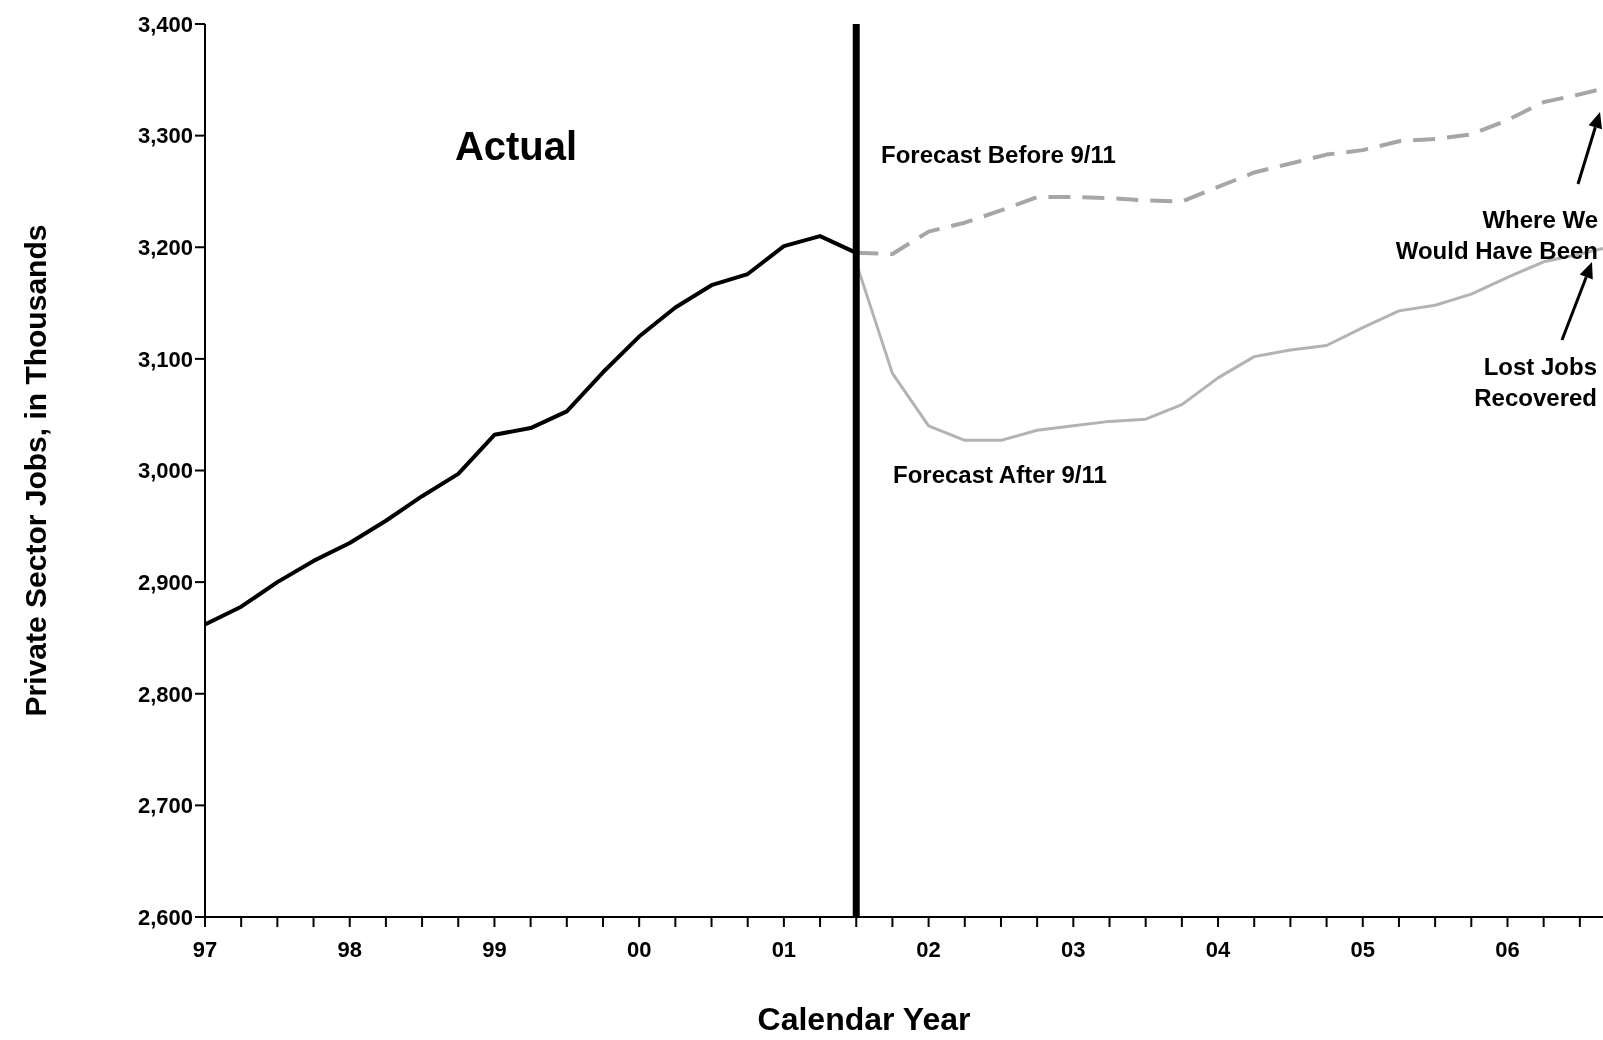 This screenshot has height=1040, width=1603. I want to click on series-label: Forecast Before 9/11, so click(998, 154).